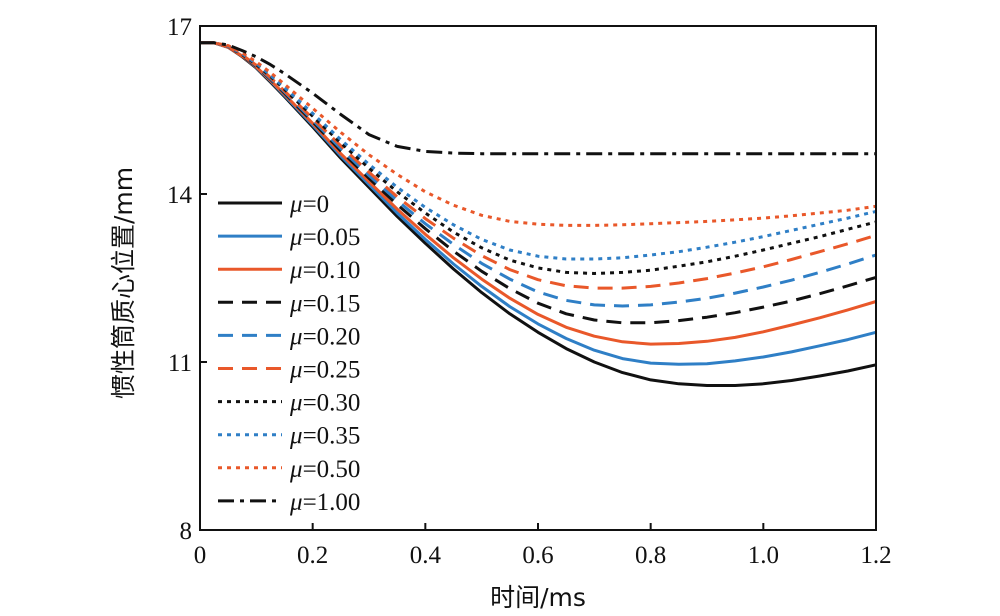 This screenshot has width=1000, height=616. What do you see at coordinates (180, 195) in the screenshot?
I see `y-tick-label: 14` at bounding box center [180, 195].